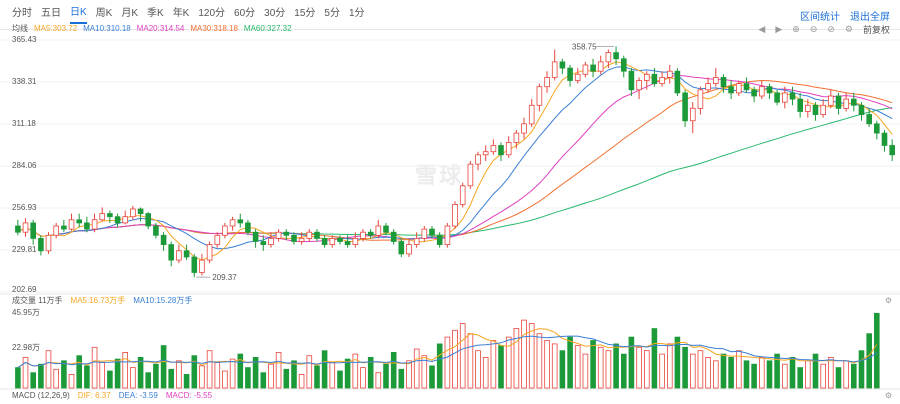 Image resolution: width=900 pixels, height=404 pixels. What do you see at coordinates (888, 395) in the screenshot?
I see `macd-settings-icon: ⚙` at bounding box center [888, 395].